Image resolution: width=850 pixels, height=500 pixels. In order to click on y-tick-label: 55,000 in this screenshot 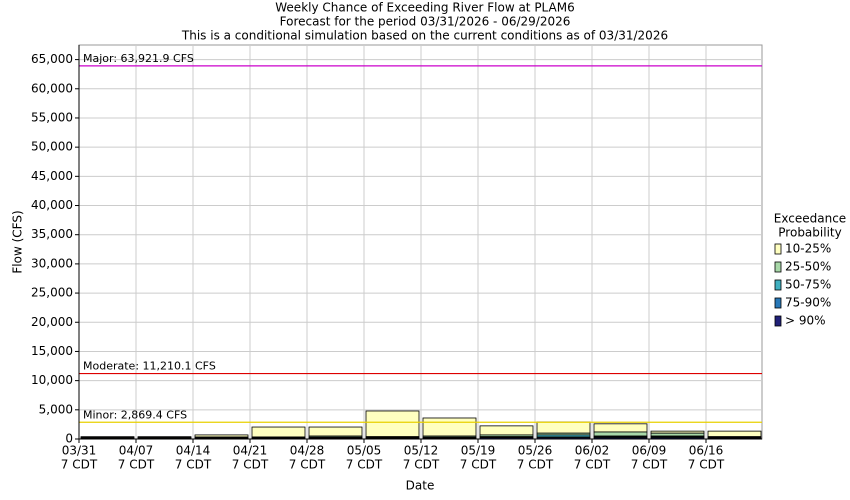, I will do `click(52, 117)`.